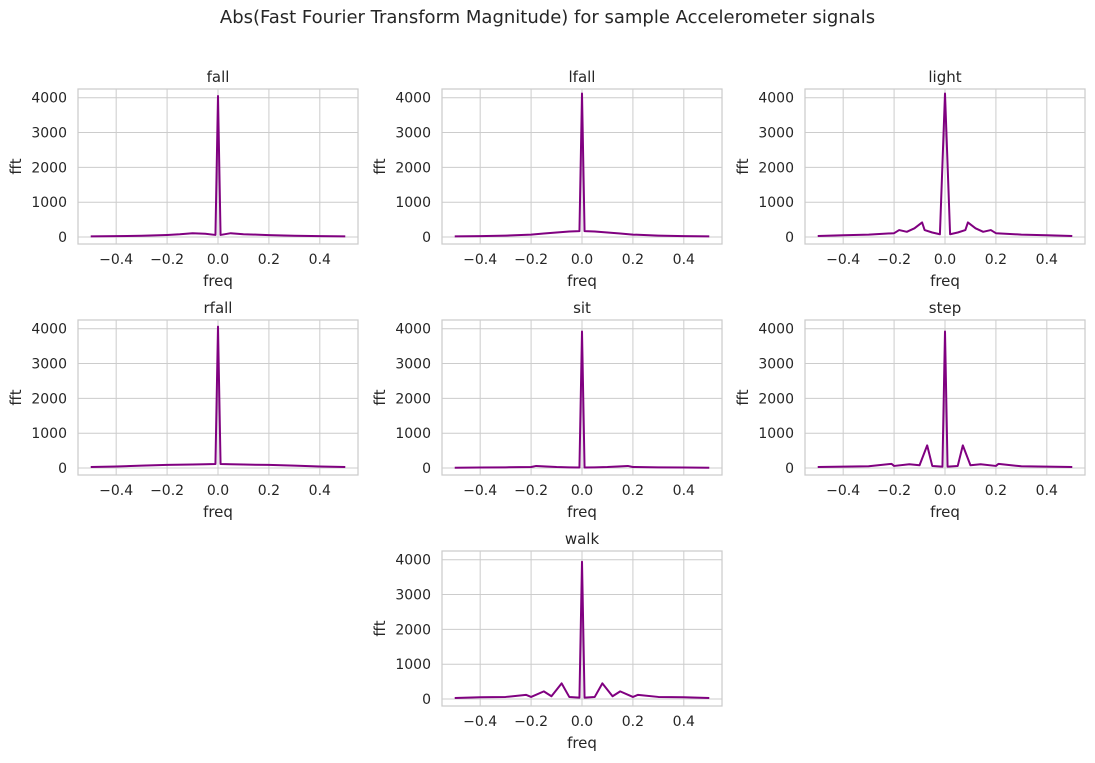  I want to click on series-line-lfall, so click(582, 165).